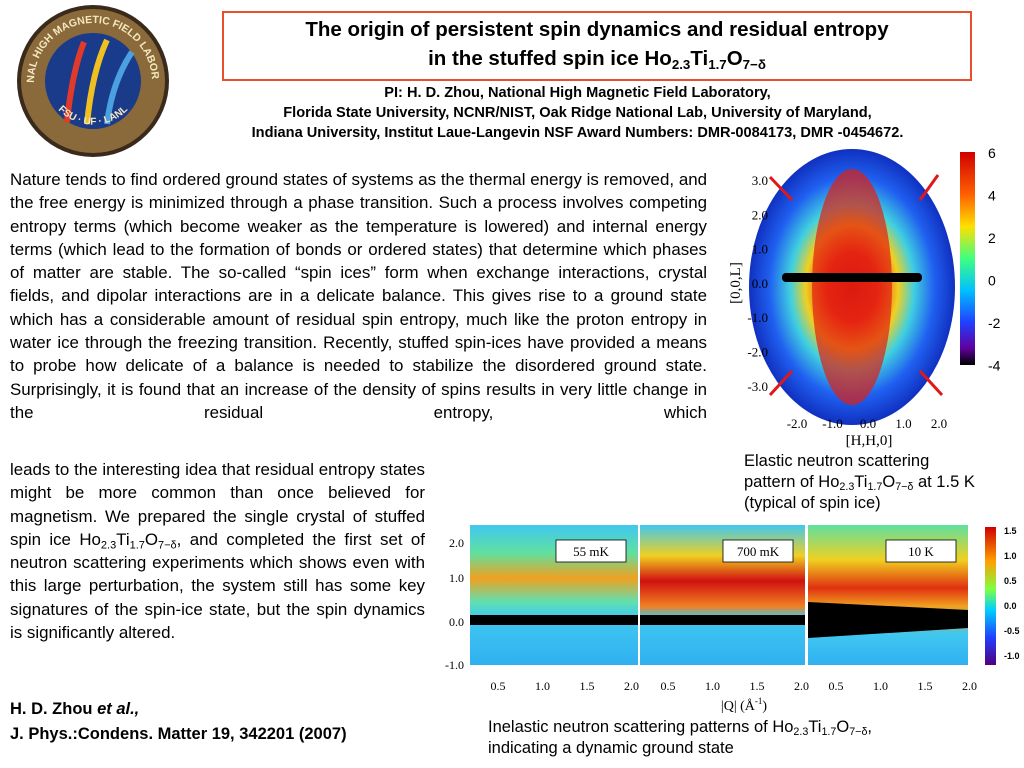  Describe the element at coordinates (992, 281) in the screenshot. I see `colorbar-label: 0` at that location.